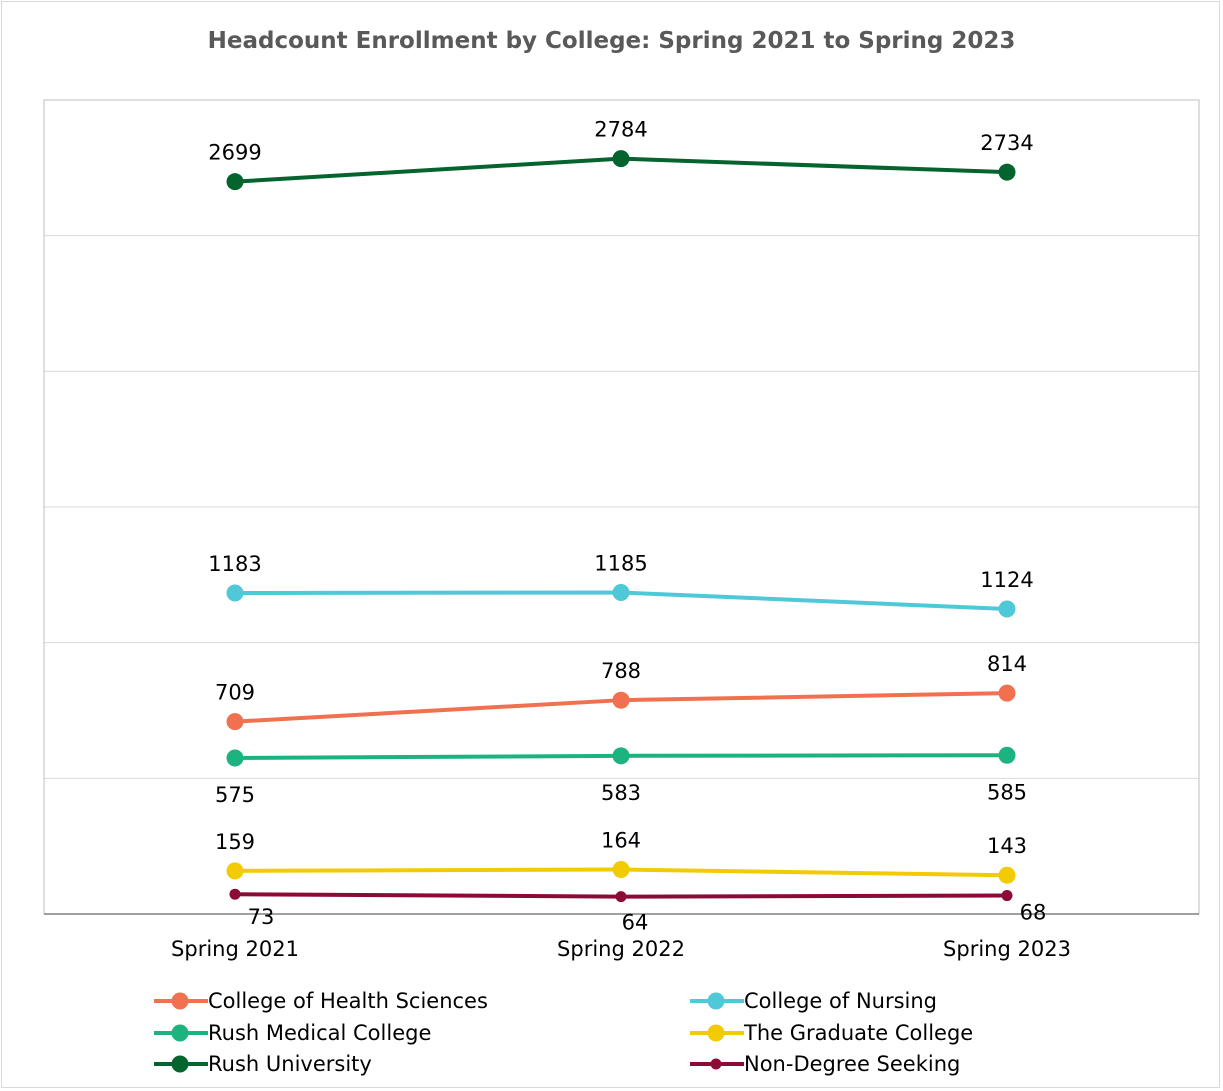  Describe the element at coordinates (1007, 172) in the screenshot. I see `data-point-rush-university-spring-2023` at that location.